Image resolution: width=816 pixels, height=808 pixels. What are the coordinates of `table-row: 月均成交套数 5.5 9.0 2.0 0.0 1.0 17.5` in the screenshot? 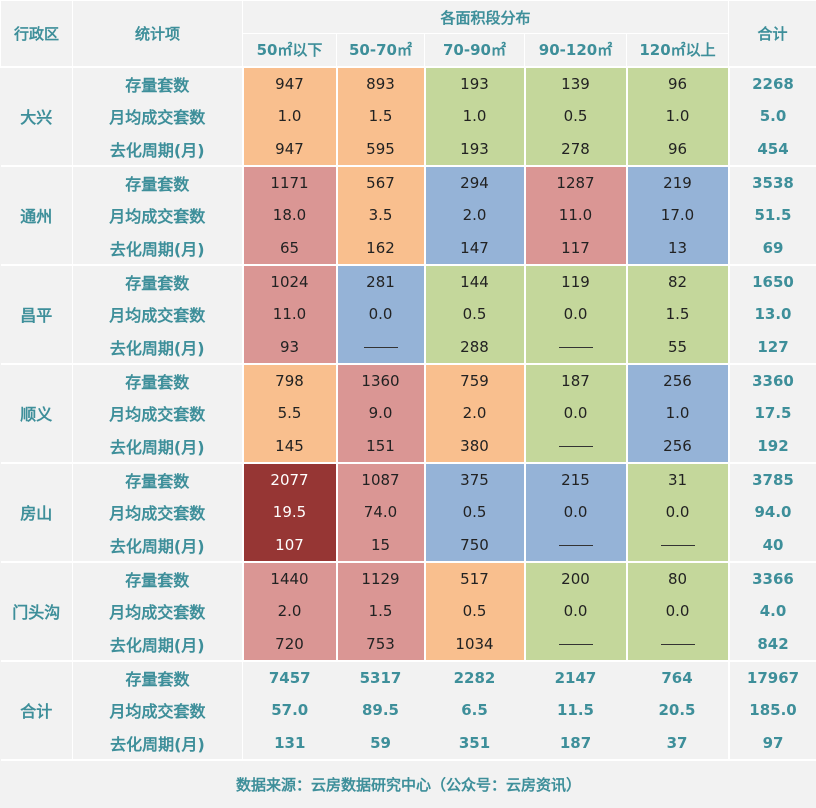 It's located at (408, 413).